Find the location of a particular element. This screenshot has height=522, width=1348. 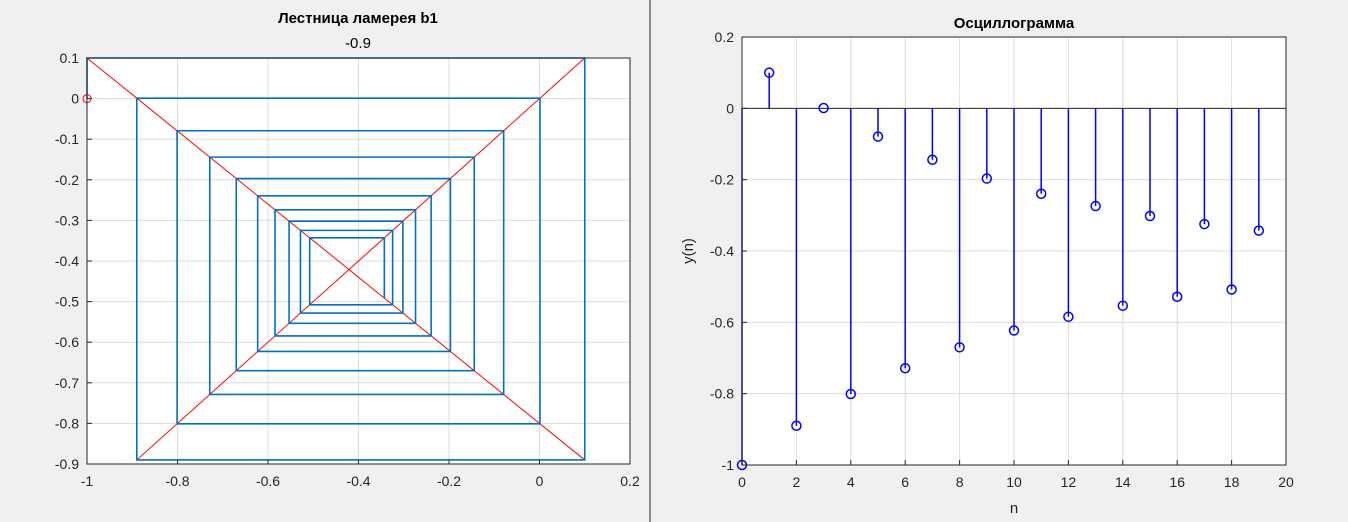

chart-subtitle: -0.9 is located at coordinates (358, 43).